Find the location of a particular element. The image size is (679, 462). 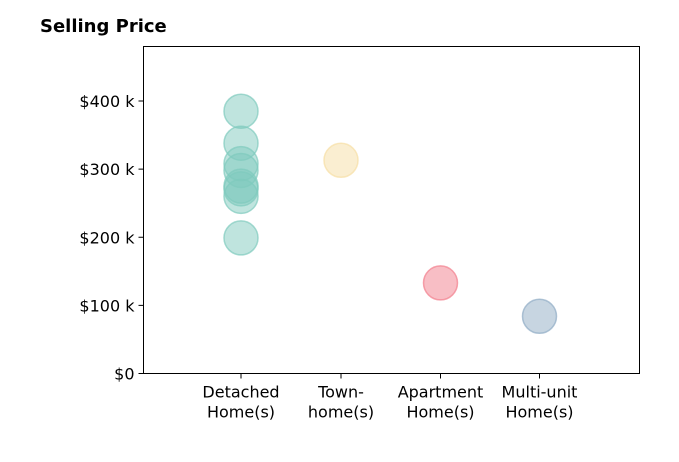

y-tick-label: $300 k is located at coordinates (107, 169).